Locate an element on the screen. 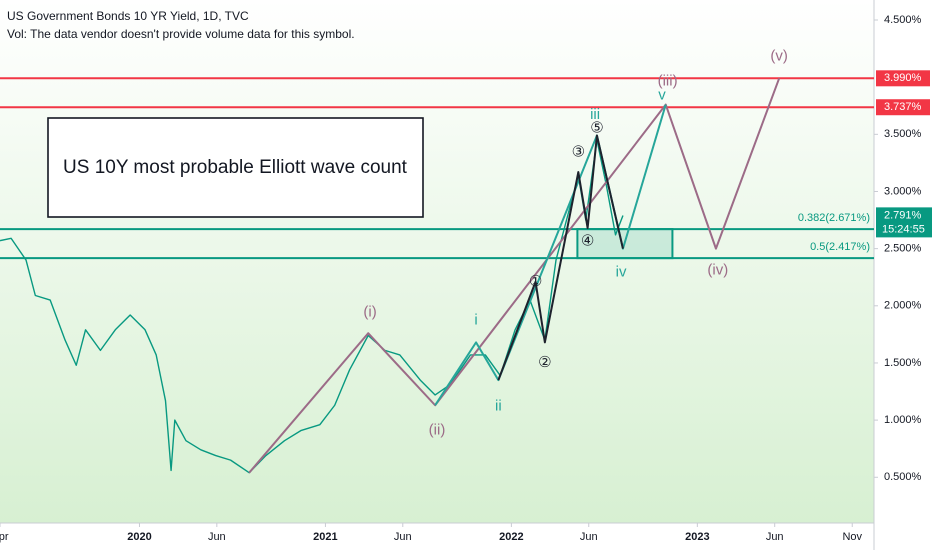  wave-label: ② is located at coordinates (544, 362).